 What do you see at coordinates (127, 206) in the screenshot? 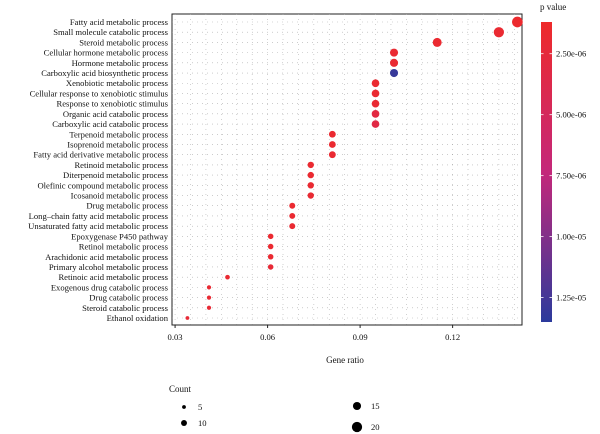
I see `y-tick-label: Drug metabolic process` at bounding box center [127, 206].